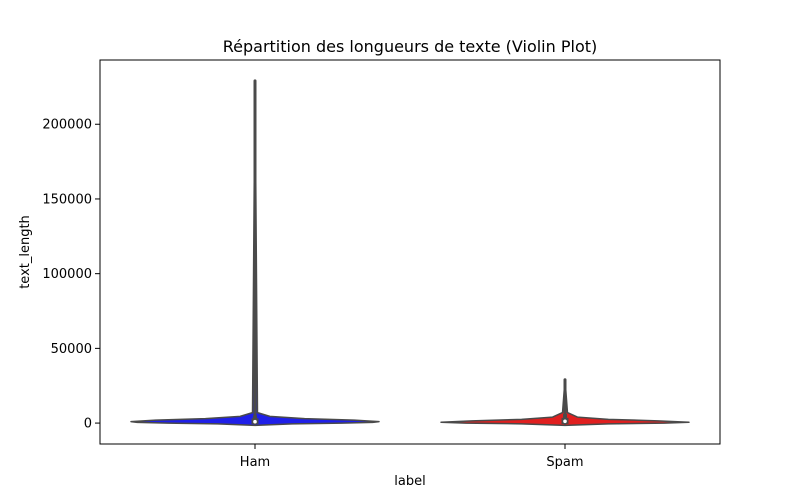 The height and width of the screenshot is (500, 800). I want to click on y-tick-label: 50000, so click(71, 349).